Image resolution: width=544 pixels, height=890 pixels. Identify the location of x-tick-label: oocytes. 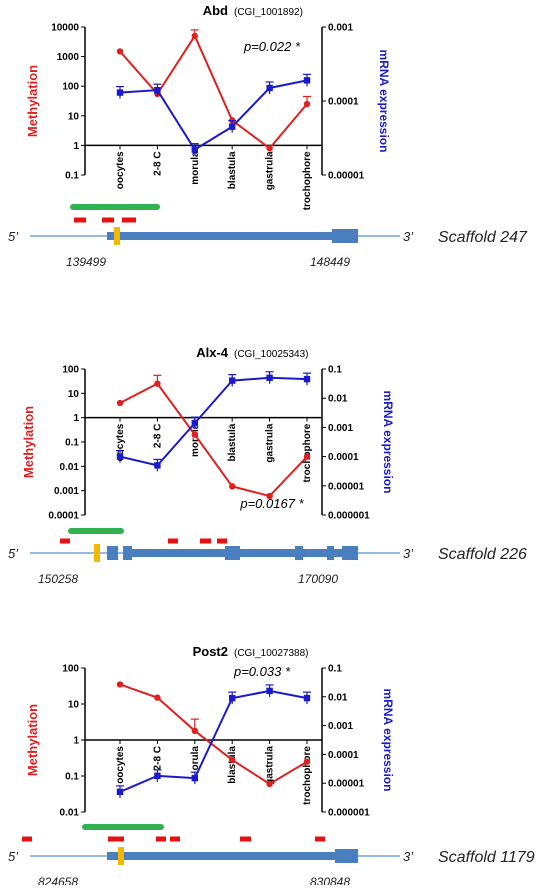
(120, 442).